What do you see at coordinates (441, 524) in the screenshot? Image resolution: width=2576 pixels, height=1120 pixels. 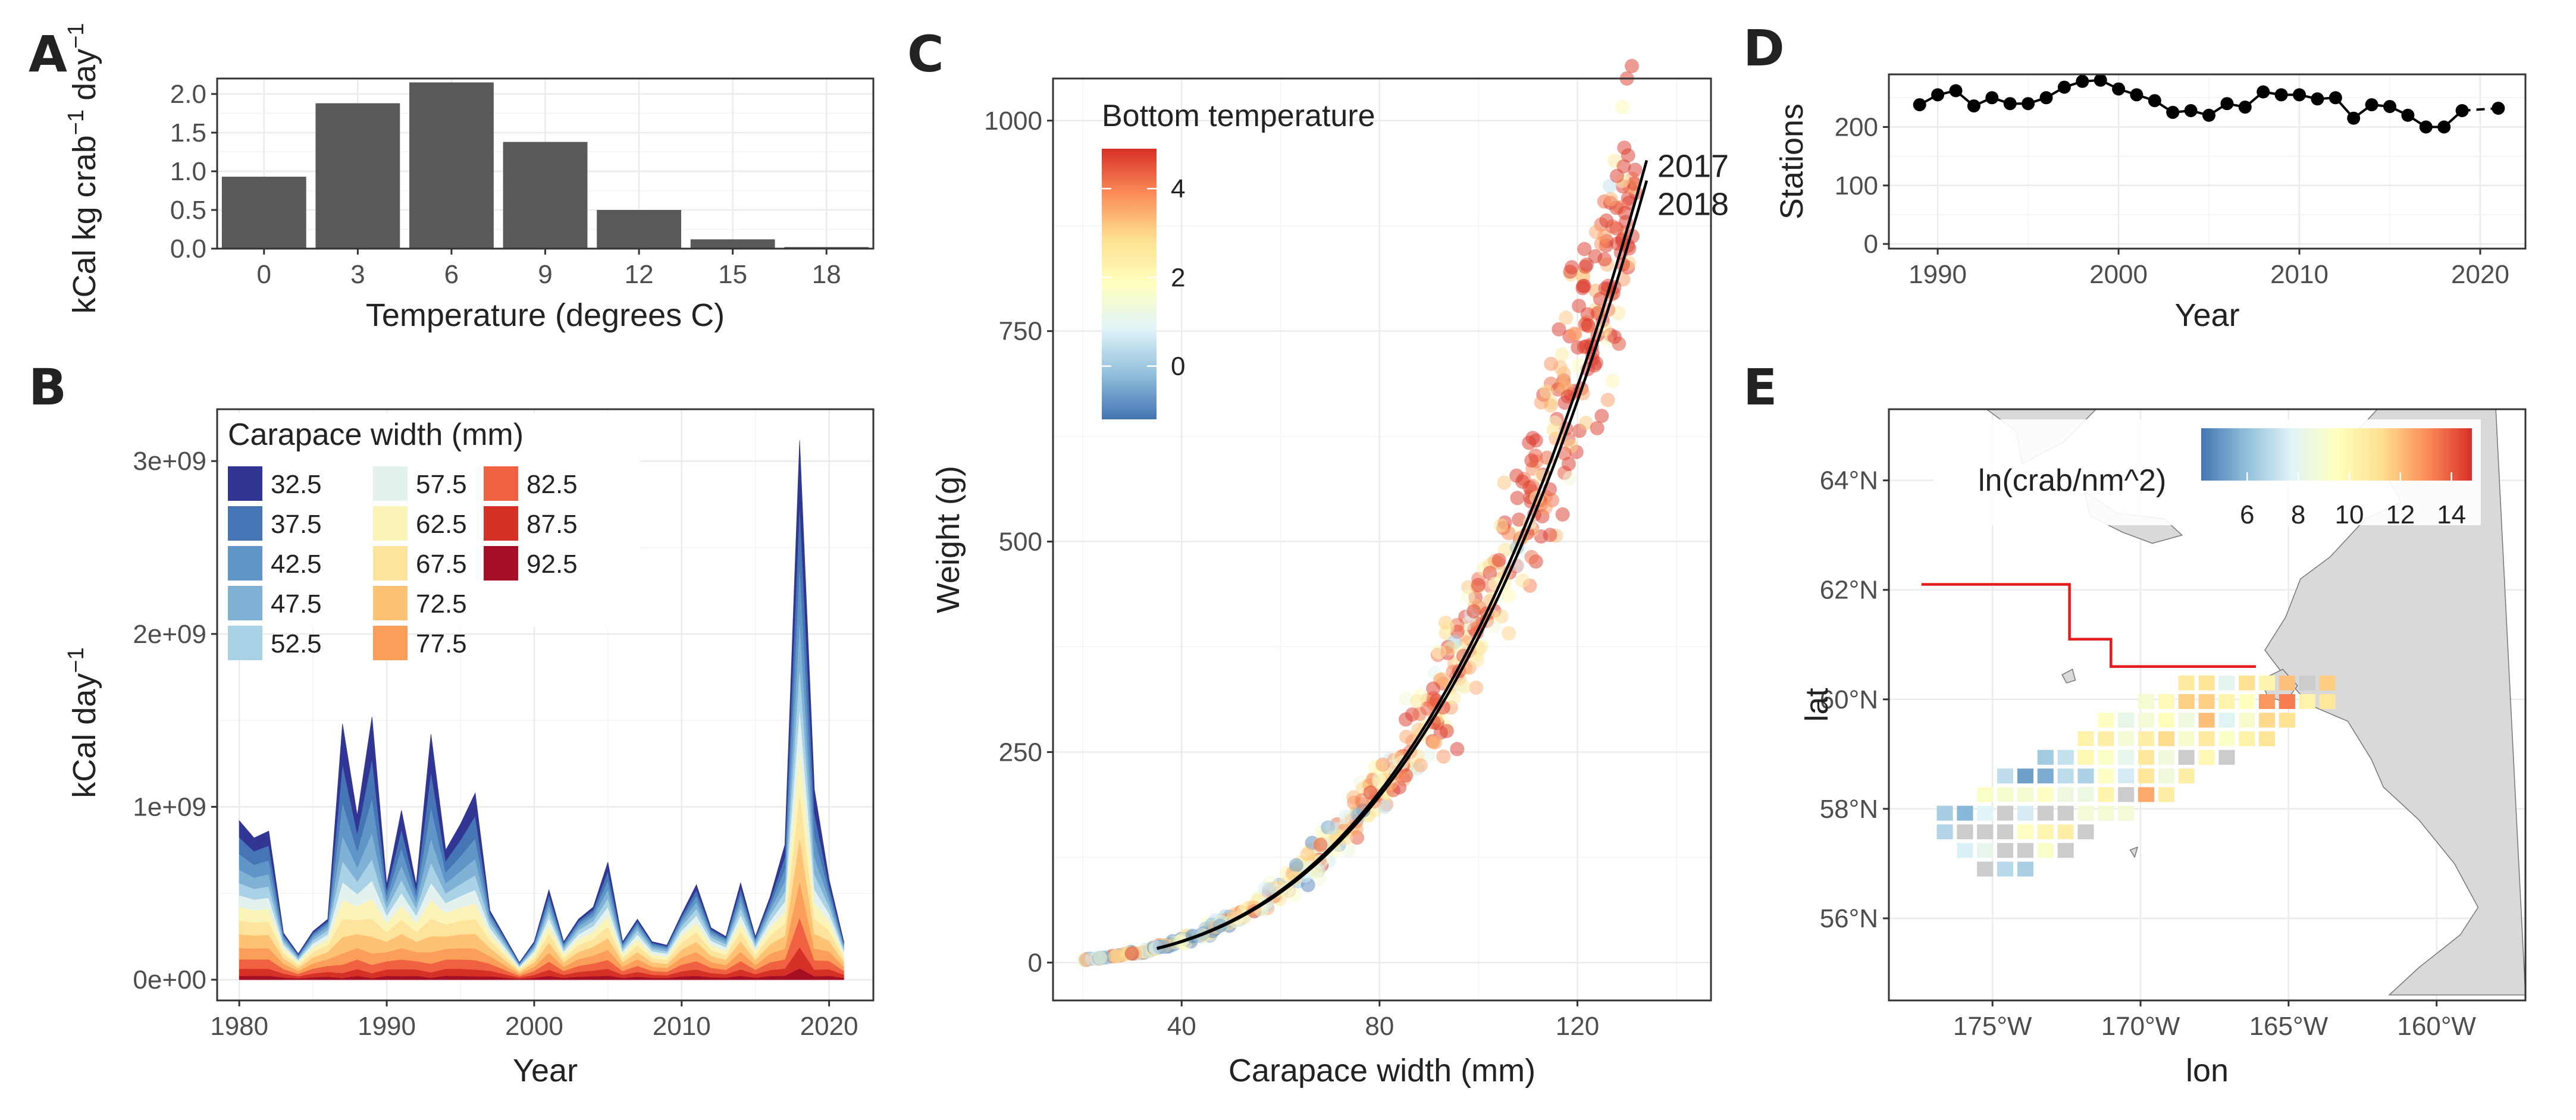 I see `legend-label: 62.5` at bounding box center [441, 524].